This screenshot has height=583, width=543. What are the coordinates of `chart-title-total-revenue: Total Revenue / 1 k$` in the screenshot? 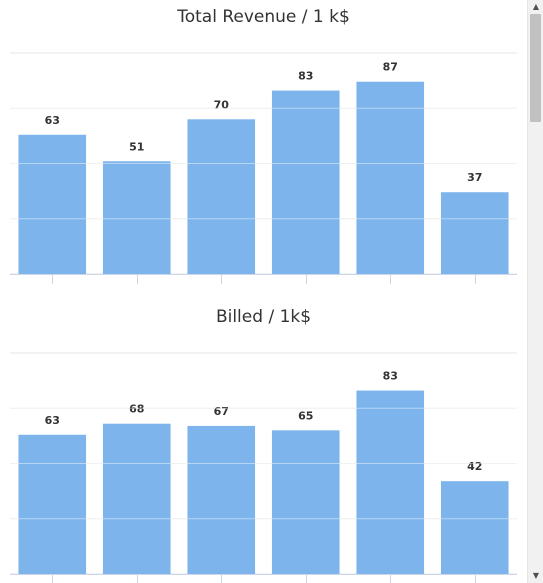 It's located at (263, 17).